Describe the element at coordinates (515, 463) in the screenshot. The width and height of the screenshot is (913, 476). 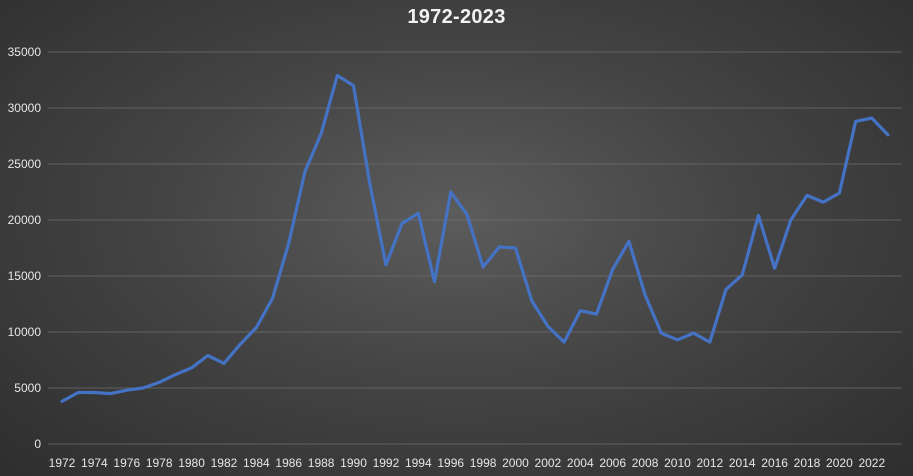
I see `x-tick-label: 2000` at that location.